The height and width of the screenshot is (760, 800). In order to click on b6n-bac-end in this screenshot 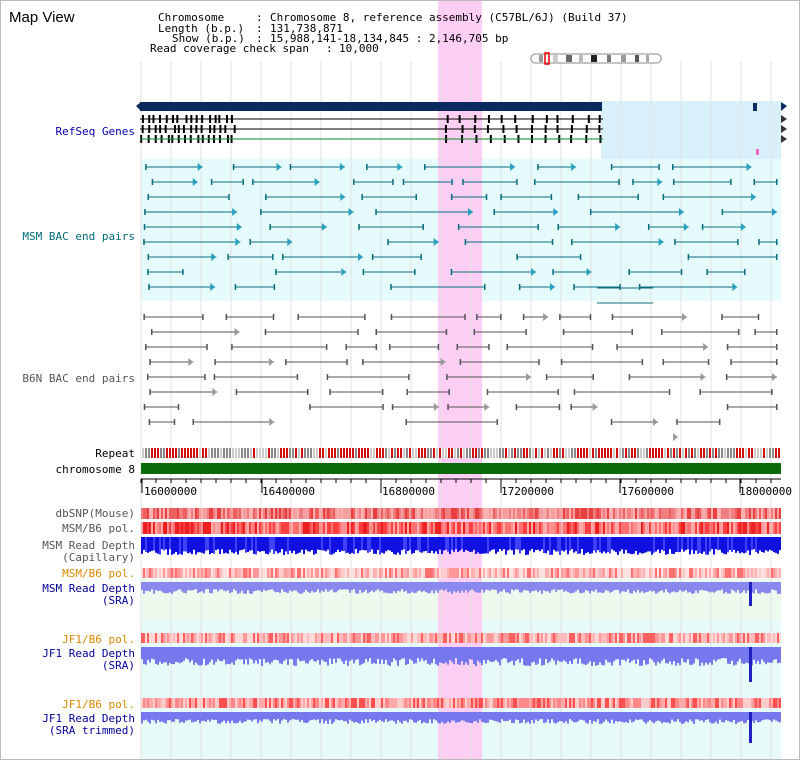, I will do `click(203, 317)`.